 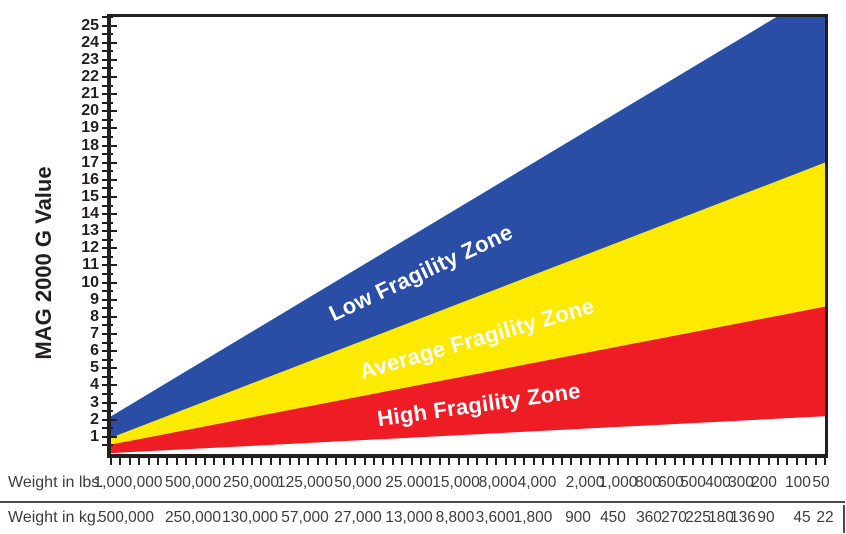 I want to click on axis-value: 125,000, so click(x=305, y=482).